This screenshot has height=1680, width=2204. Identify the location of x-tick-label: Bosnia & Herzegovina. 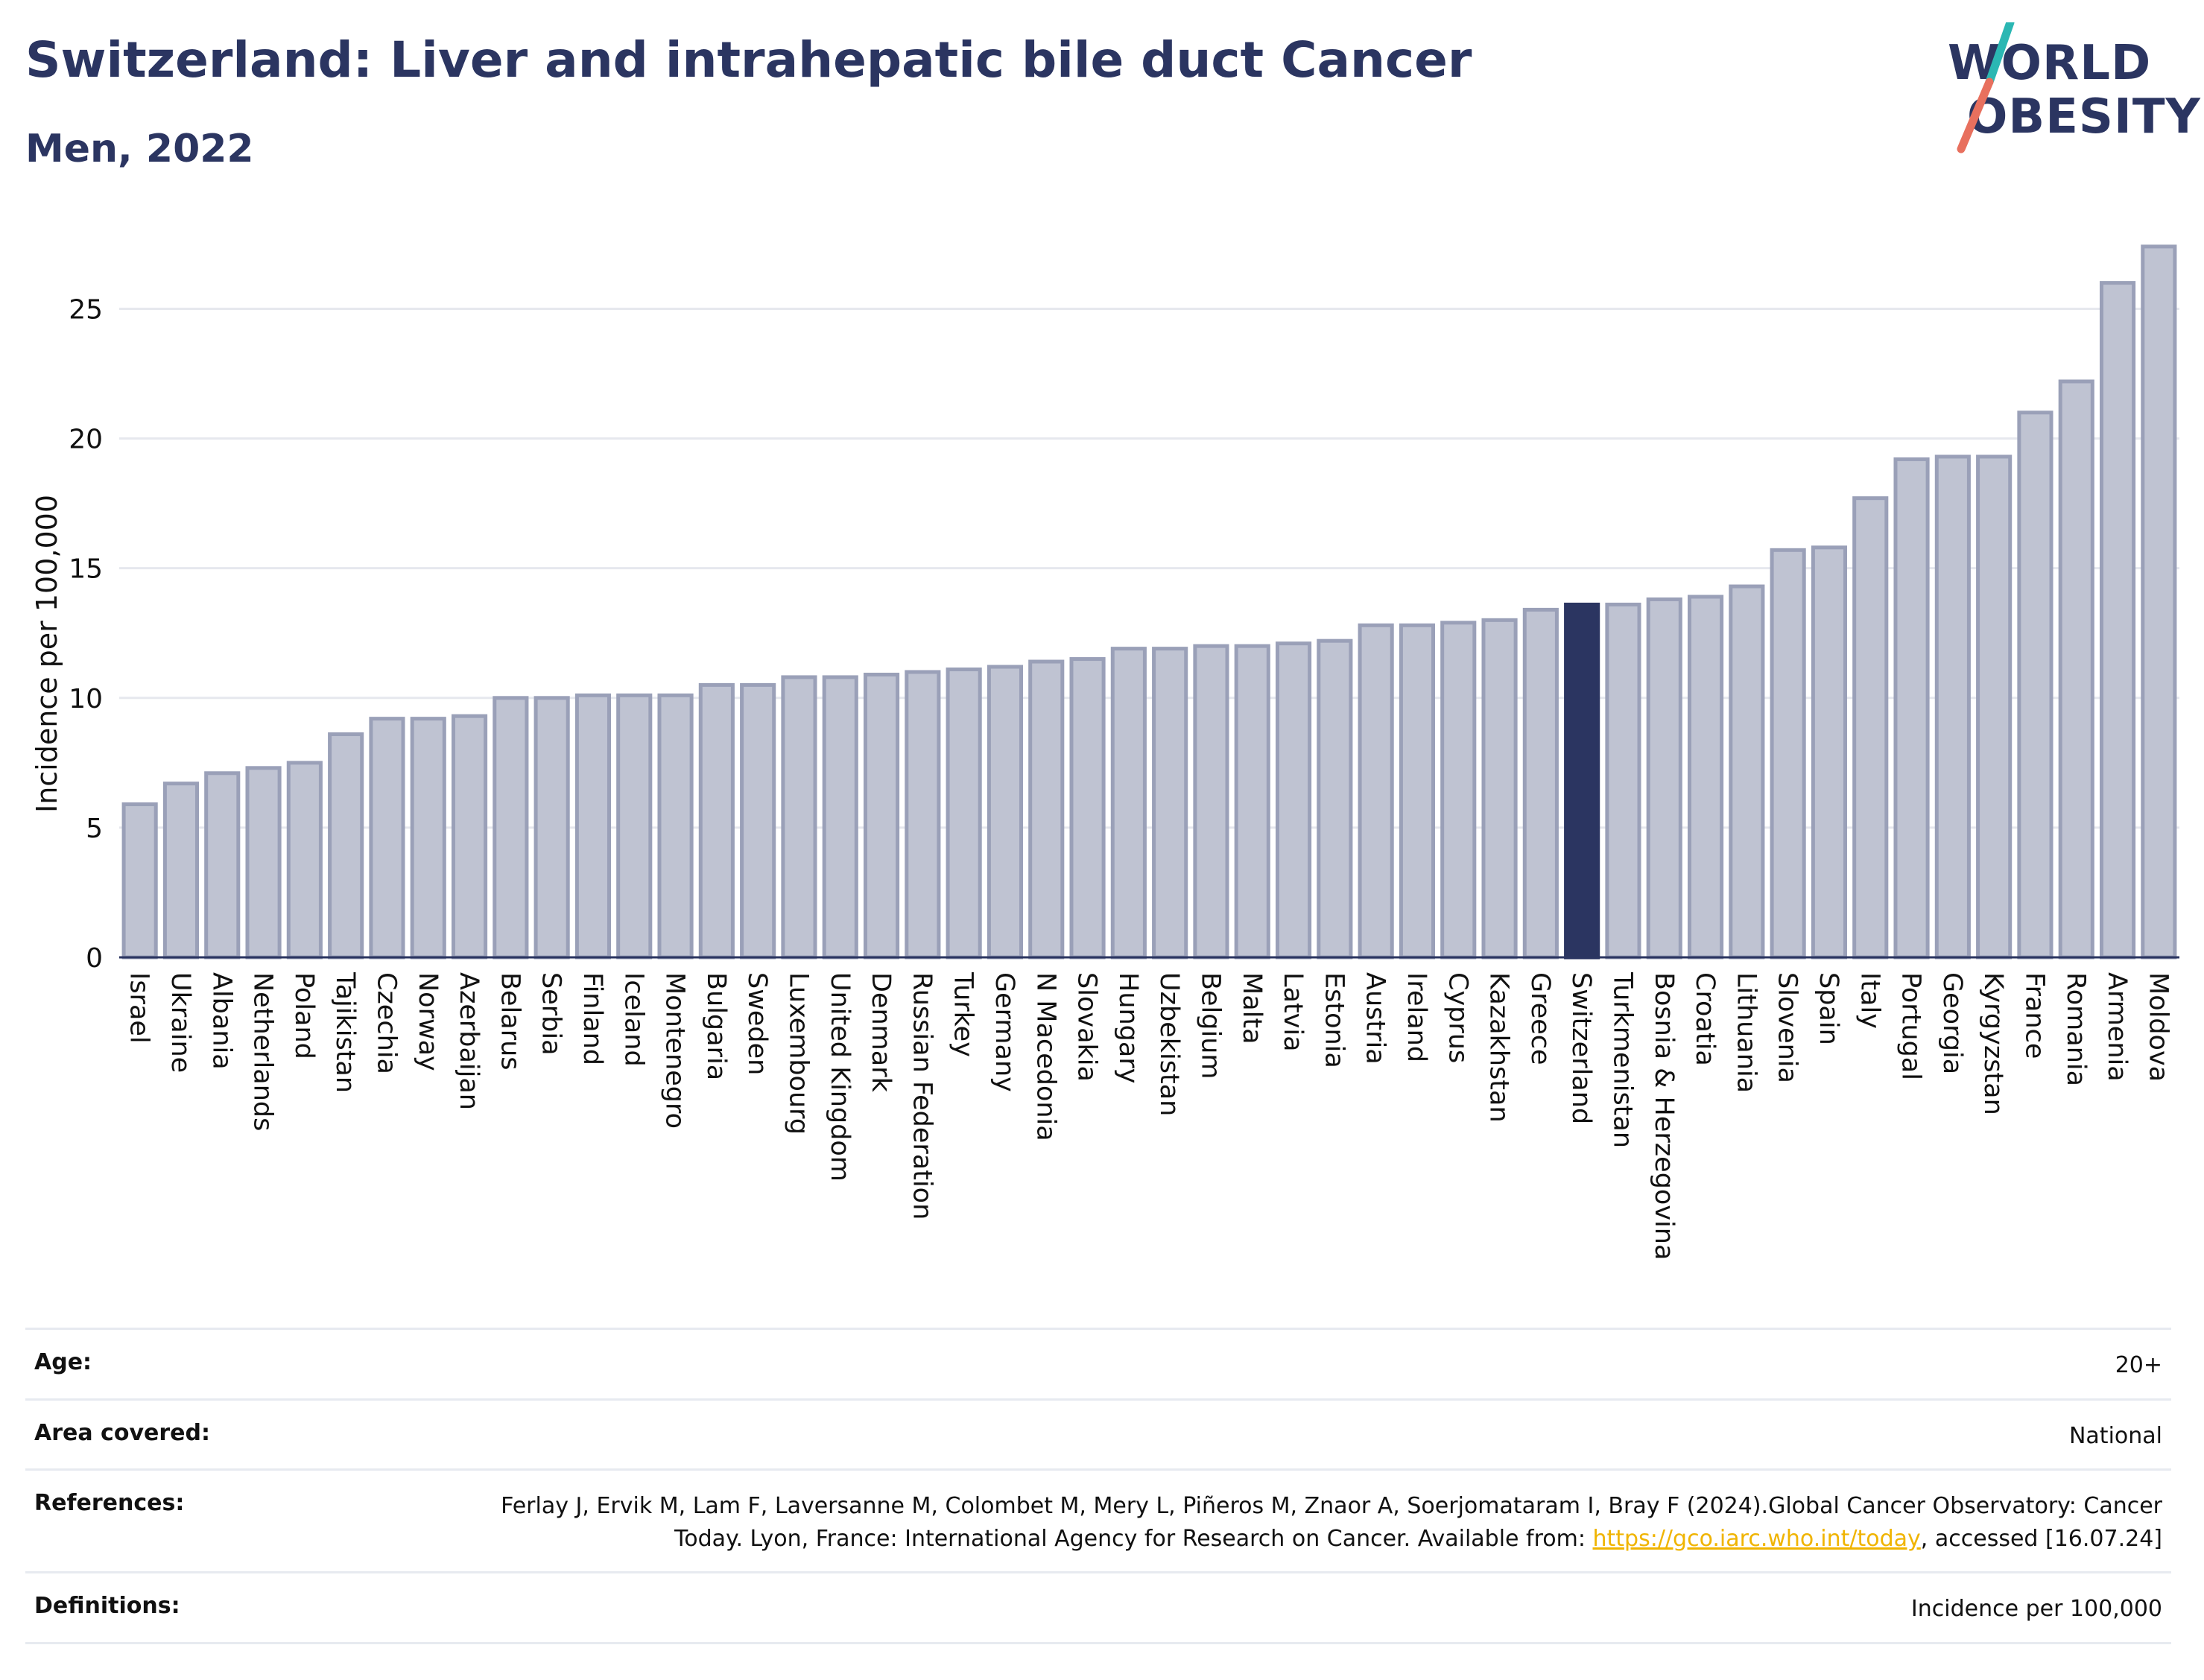
(1664, 1116).